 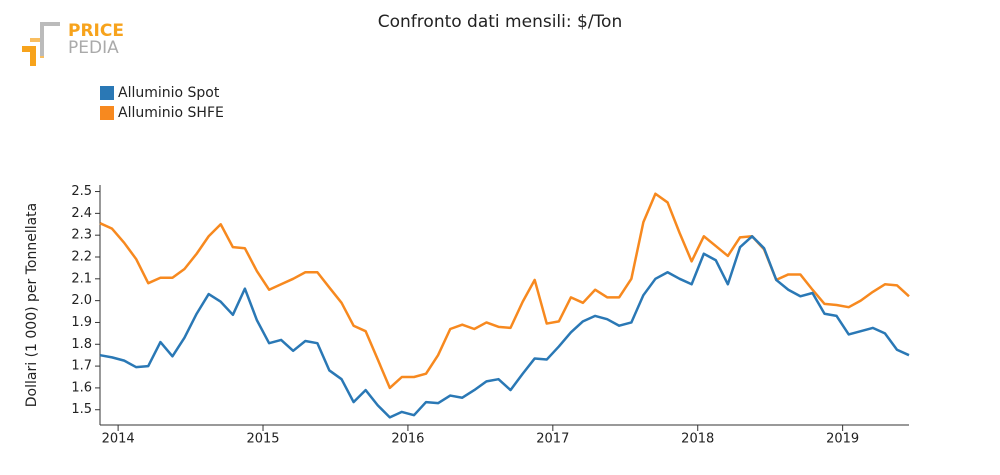 What do you see at coordinates (81, 322) in the screenshot?
I see `y-tick-label: 1.9` at bounding box center [81, 322].